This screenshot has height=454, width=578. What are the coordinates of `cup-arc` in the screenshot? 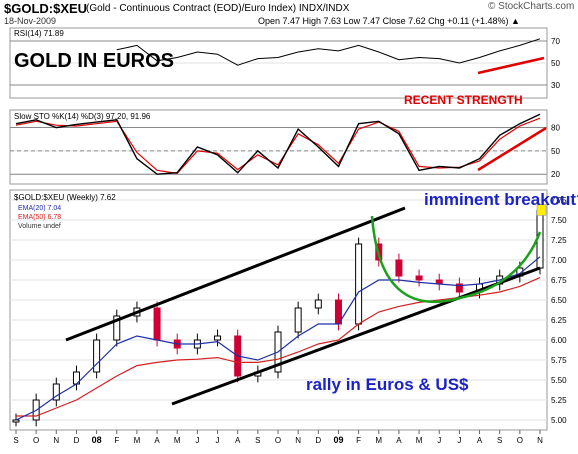 It's located at (456, 259).